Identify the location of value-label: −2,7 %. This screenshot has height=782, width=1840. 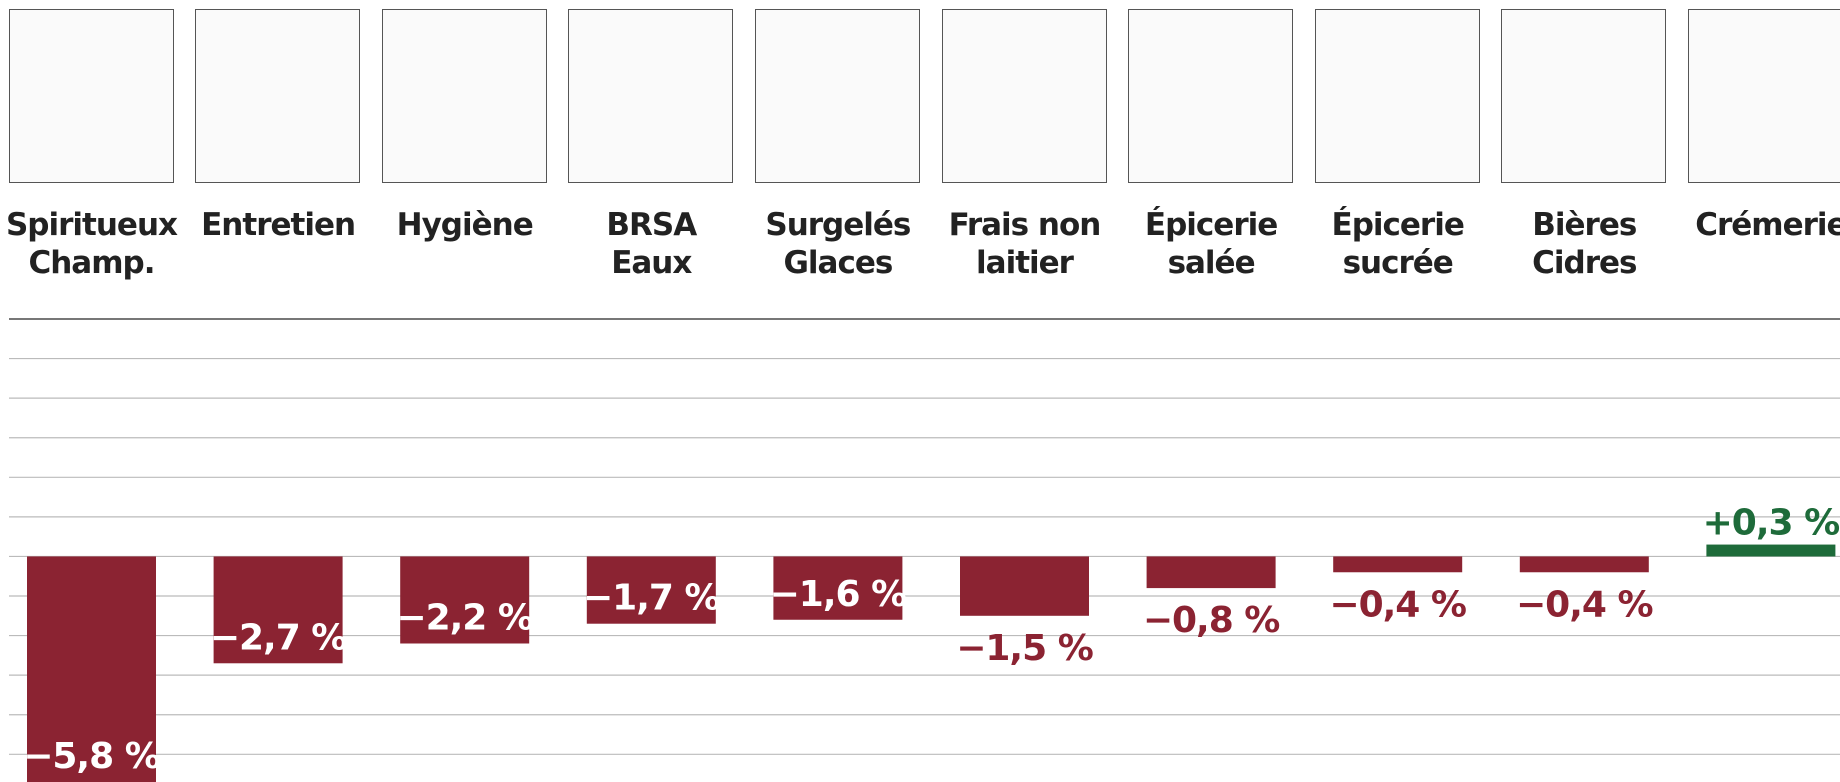
(278, 637).